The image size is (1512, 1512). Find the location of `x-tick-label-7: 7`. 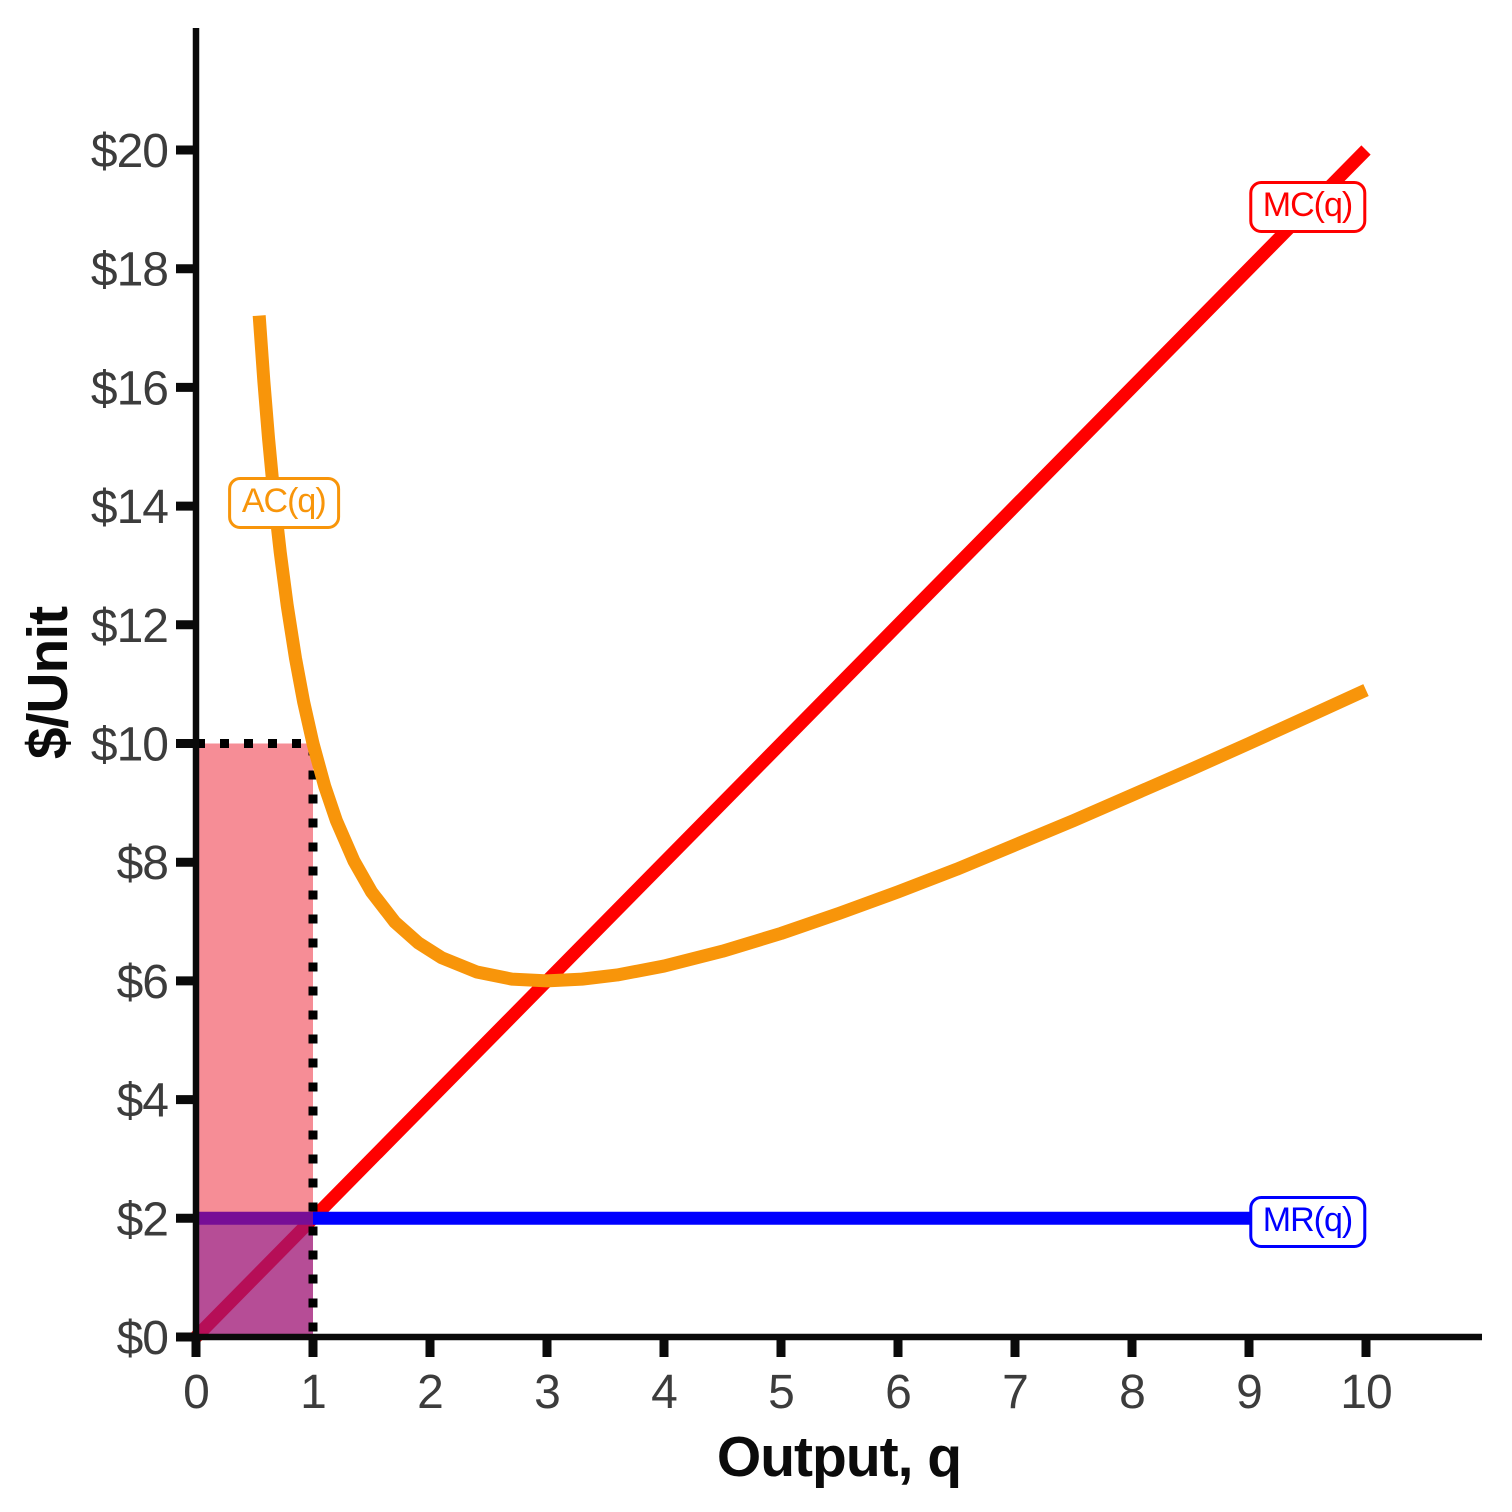

x-tick-label-7: 7 is located at coordinates (1015, 1392).